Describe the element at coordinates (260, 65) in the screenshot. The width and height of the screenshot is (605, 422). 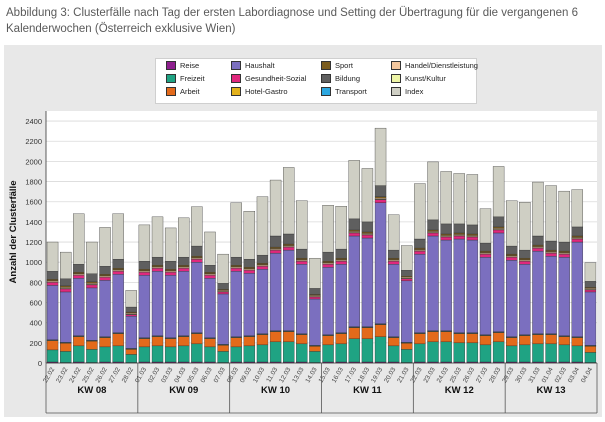
I see `legend-label: Haushalt` at that location.